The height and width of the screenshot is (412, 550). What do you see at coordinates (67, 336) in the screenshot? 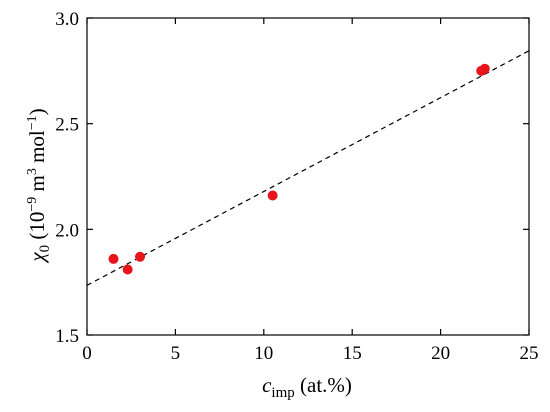
I see `y-tick-label: 1.5` at bounding box center [67, 336].